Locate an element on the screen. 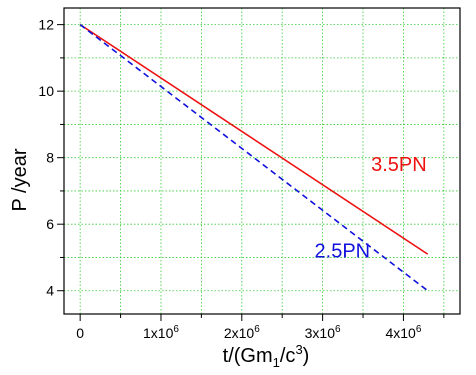 The width and height of the screenshot is (476, 375). y-tick-label: 8 is located at coordinates (50, 158).